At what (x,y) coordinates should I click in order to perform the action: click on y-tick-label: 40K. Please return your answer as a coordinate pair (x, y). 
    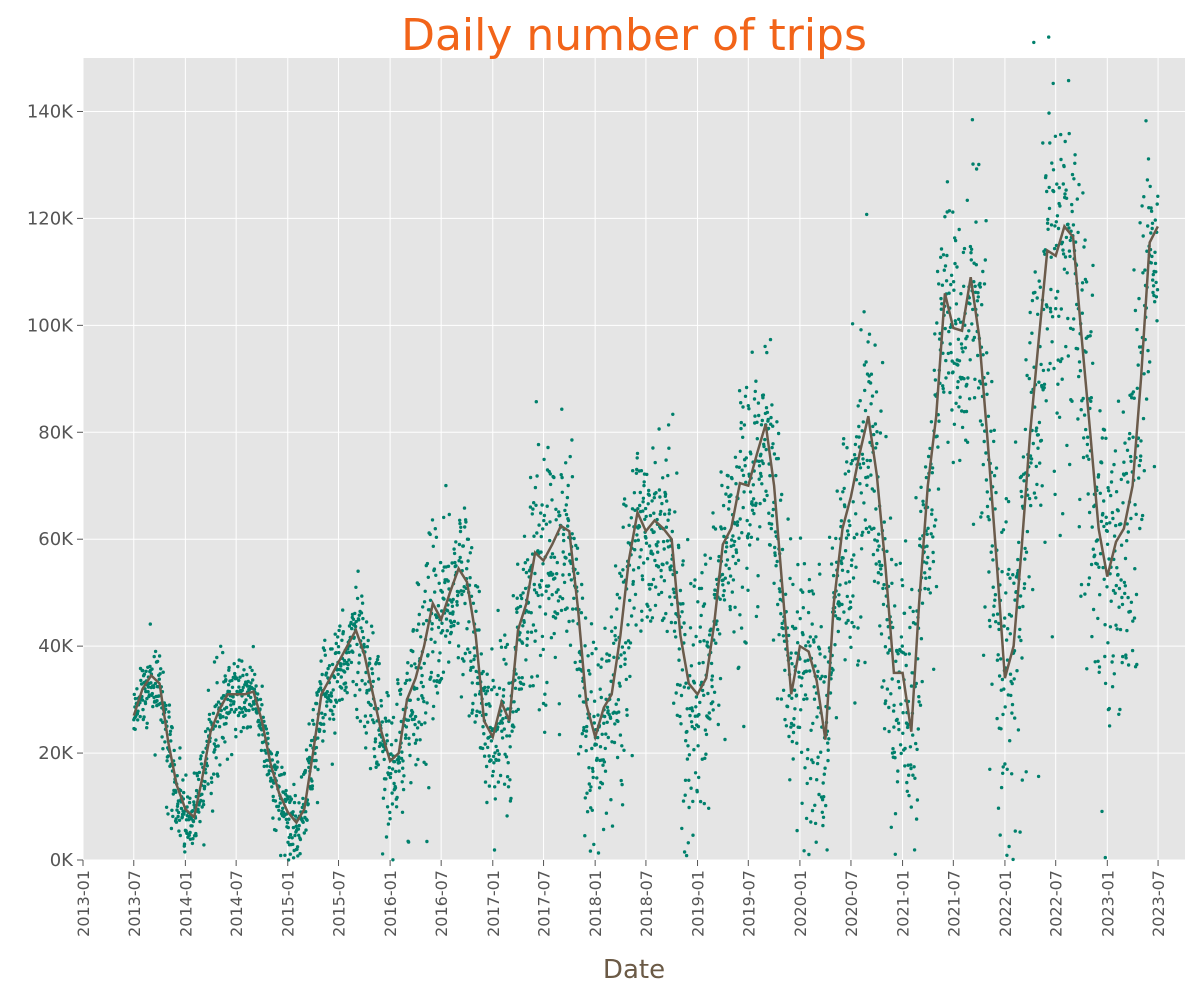
    Looking at the image, I should click on (56, 646).